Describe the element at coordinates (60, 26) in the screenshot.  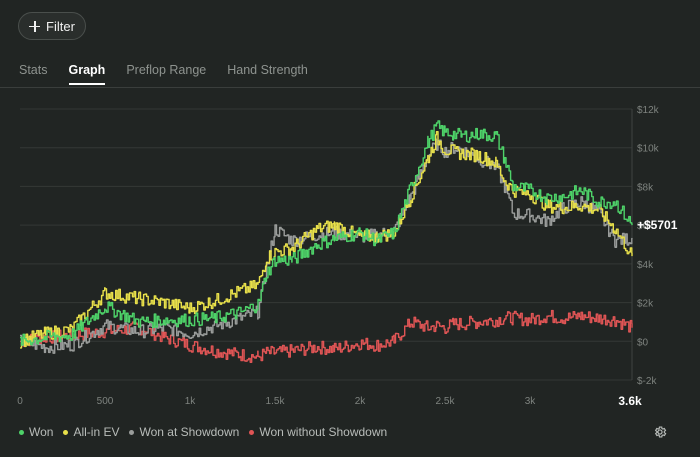
I see `filter-label: Filter` at that location.